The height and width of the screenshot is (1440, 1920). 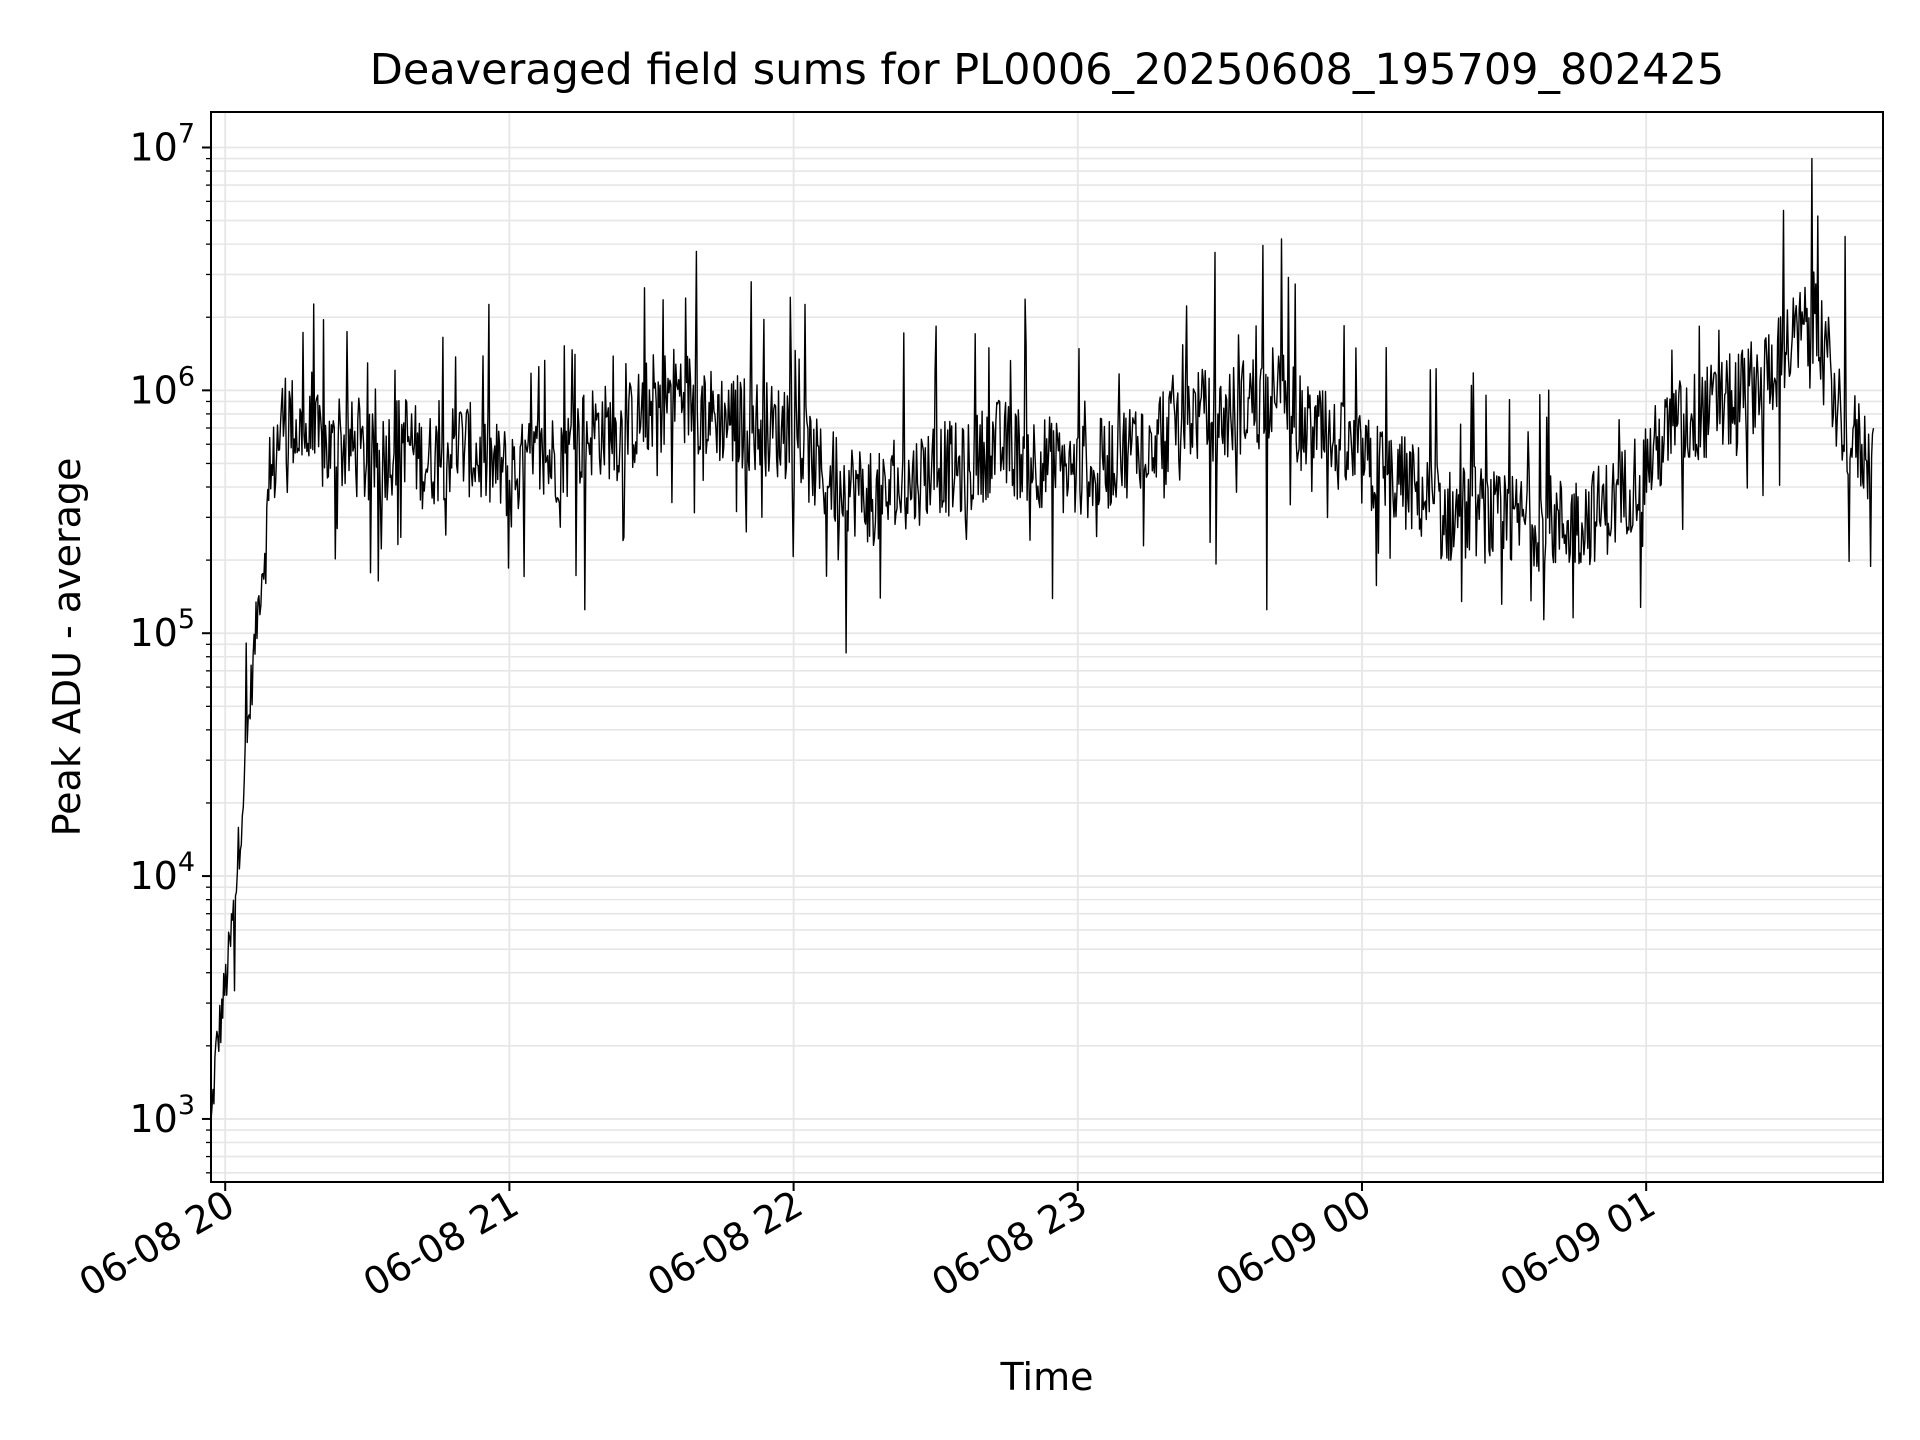 What do you see at coordinates (162, 143) in the screenshot?
I see `y-tick-label: 10⁷` at bounding box center [162, 143].